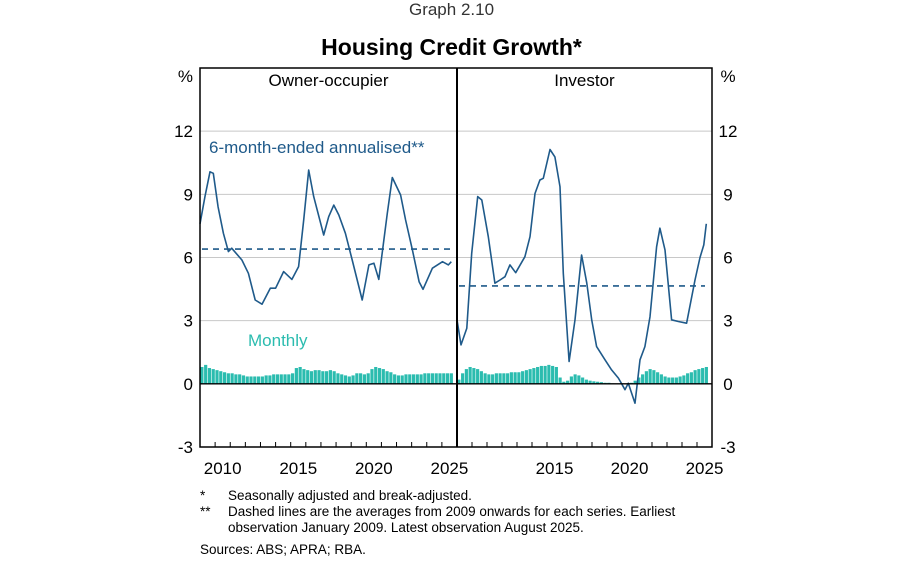 Image resolution: width=903 pixels, height=569 pixels. What do you see at coordinates (450, 468) in the screenshot?
I see `x-tick-label: 2025` at bounding box center [450, 468].